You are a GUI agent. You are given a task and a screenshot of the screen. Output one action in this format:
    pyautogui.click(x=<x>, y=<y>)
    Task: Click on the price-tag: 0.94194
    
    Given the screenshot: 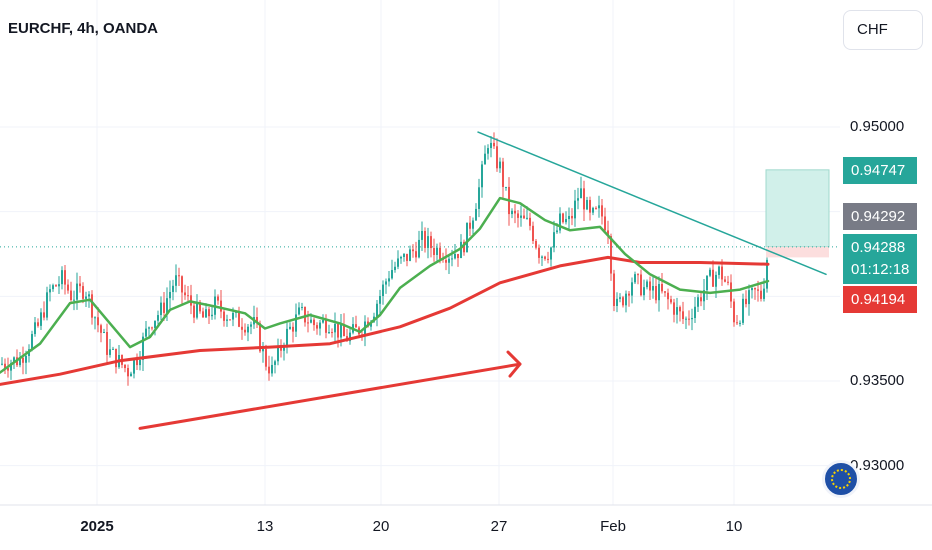 What is the action you would take?
    pyautogui.click(x=880, y=299)
    